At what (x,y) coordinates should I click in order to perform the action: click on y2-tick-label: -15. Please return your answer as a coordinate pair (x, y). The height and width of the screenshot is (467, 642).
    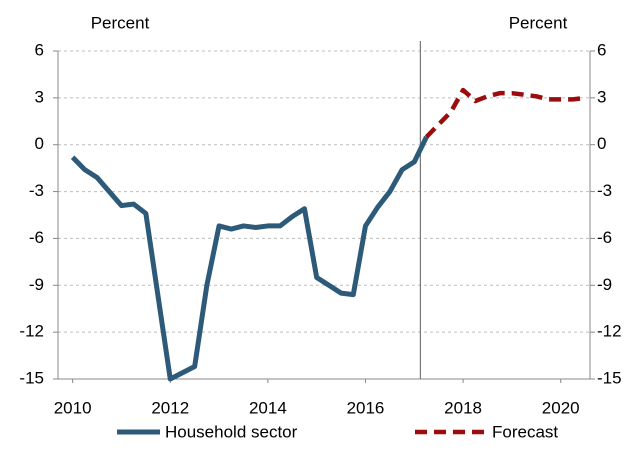
    Looking at the image, I should click on (609, 377).